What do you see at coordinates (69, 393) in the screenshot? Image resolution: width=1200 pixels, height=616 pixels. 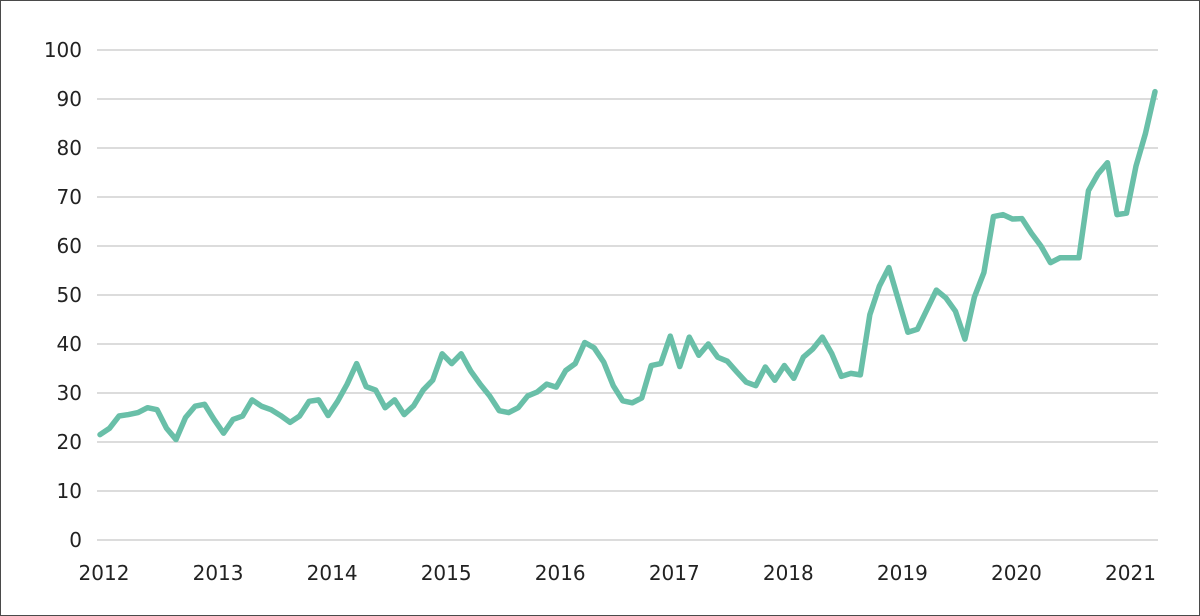 I see `y-tick-label: 30` at bounding box center [69, 393].